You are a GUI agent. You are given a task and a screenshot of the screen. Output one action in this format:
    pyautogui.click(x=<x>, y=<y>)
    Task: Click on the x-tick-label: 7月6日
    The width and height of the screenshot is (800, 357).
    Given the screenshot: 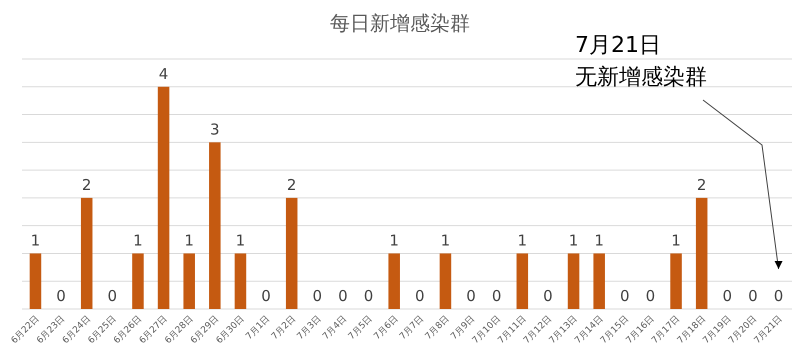 What is the action you would take?
    pyautogui.click(x=386, y=328)
    